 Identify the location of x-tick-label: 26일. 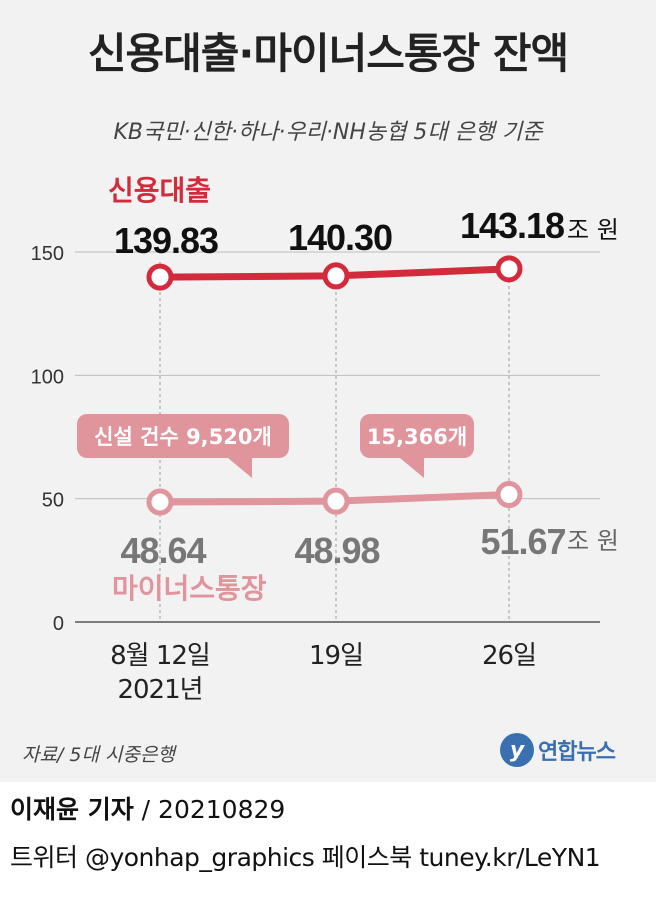
(509, 656).